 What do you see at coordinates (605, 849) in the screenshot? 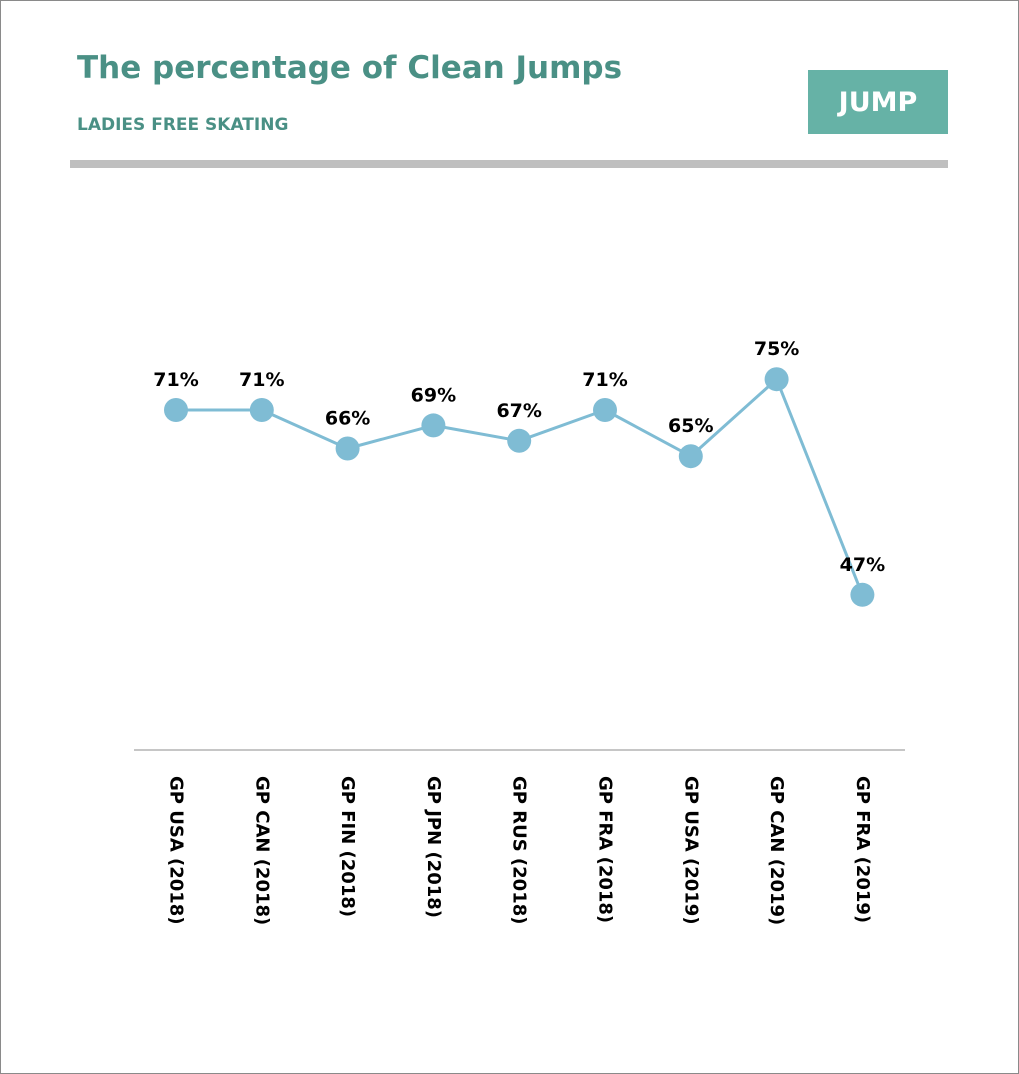
I see `x-tick-label: GP FRA (2018)` at bounding box center [605, 849].